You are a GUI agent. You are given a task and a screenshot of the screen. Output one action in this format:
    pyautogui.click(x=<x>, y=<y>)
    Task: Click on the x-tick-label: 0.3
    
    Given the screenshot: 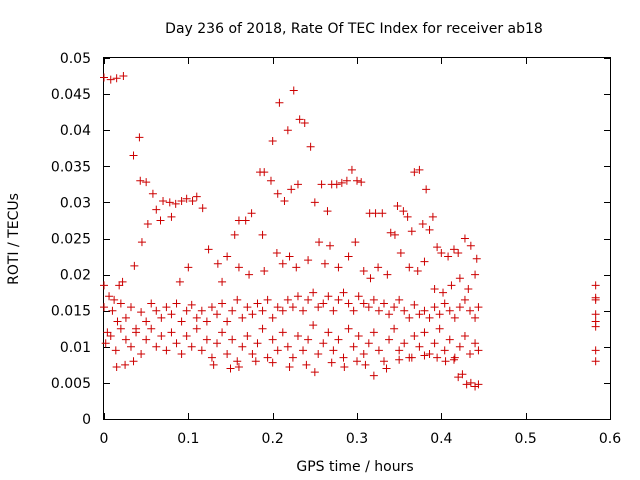 What is the action you would take?
    pyautogui.click(x=357, y=439)
    